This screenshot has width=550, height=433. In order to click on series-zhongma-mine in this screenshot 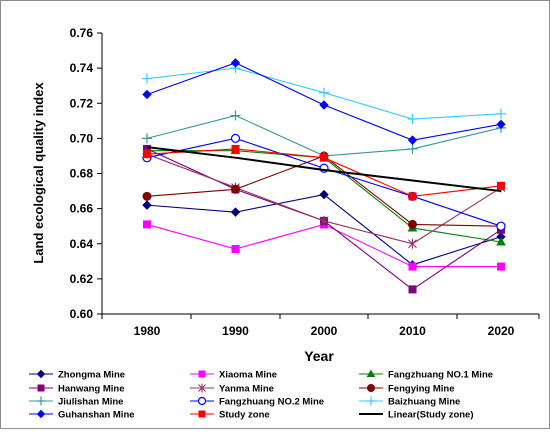, I will do `click(324, 229)`.